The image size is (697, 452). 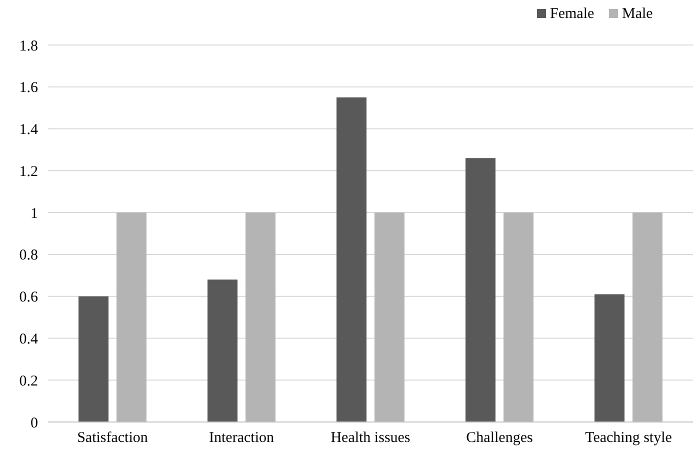 I want to click on x-tick-label: Challenges, so click(x=499, y=438).